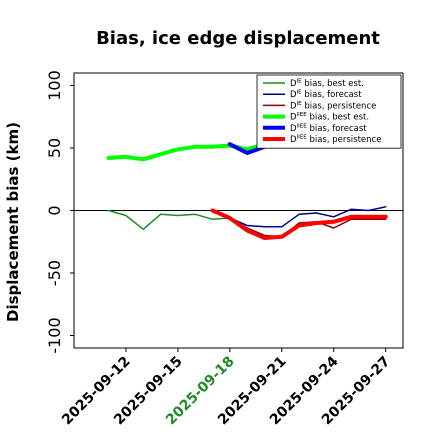  What do you see at coordinates (329, 117) in the screenshot?
I see `legend-entry-4: DIIEE bias, best est.` at bounding box center [329, 117].